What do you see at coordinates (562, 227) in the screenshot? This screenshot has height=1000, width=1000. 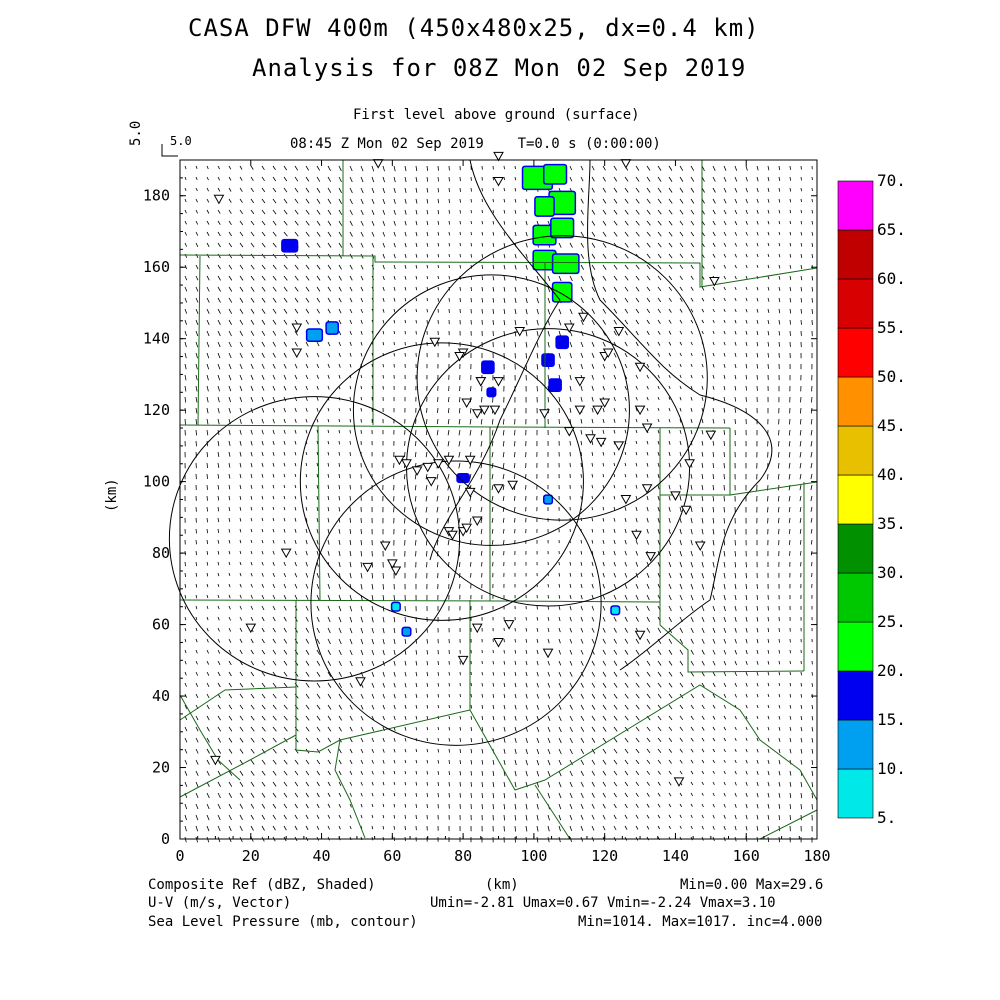 I see `reflectivity-cell` at bounding box center [562, 227].